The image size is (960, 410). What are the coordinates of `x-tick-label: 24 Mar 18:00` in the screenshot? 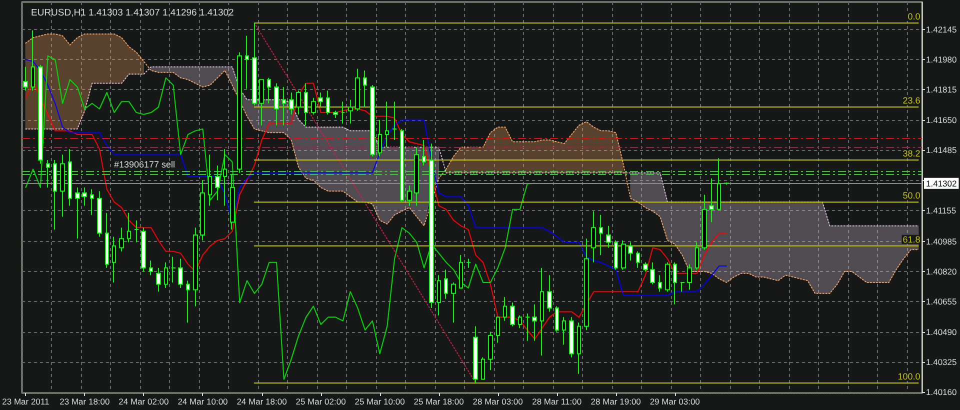 It's located at (262, 401).